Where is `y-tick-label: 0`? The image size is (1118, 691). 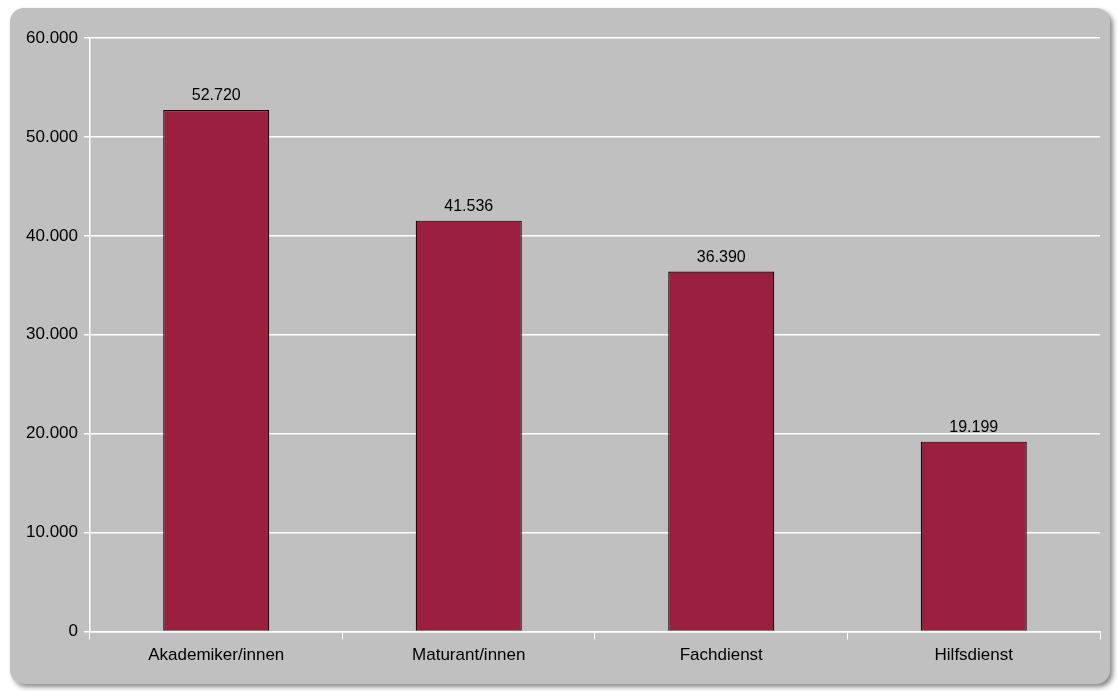 y-tick-label: 0 is located at coordinates (73, 631).